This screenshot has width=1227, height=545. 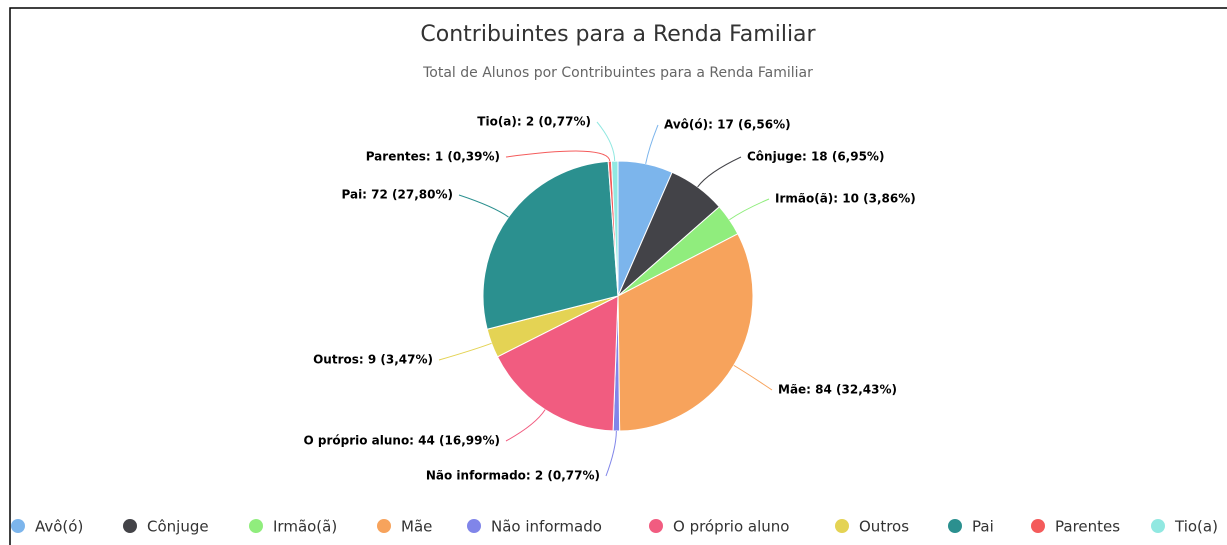 What do you see at coordinates (837, 390) in the screenshot?
I see `data-label: Mãe: 84 (32,43%)` at bounding box center [837, 390].